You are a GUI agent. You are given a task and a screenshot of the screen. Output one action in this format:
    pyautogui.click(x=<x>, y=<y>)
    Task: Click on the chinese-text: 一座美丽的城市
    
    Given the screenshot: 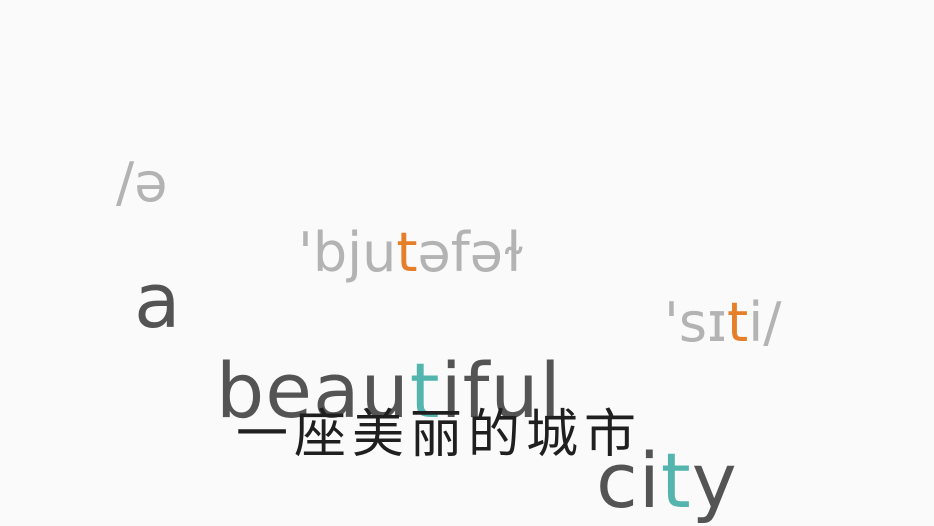 What is the action you would take?
    pyautogui.click(x=439, y=435)
    